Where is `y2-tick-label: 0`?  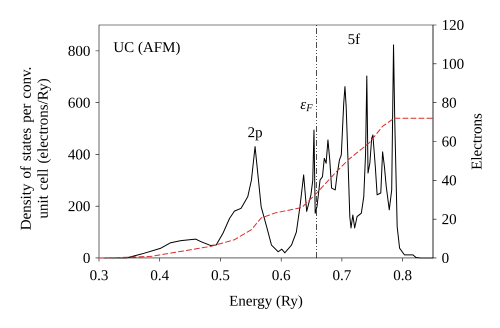
y2-tick-label: 0 is located at coordinates (445, 258).